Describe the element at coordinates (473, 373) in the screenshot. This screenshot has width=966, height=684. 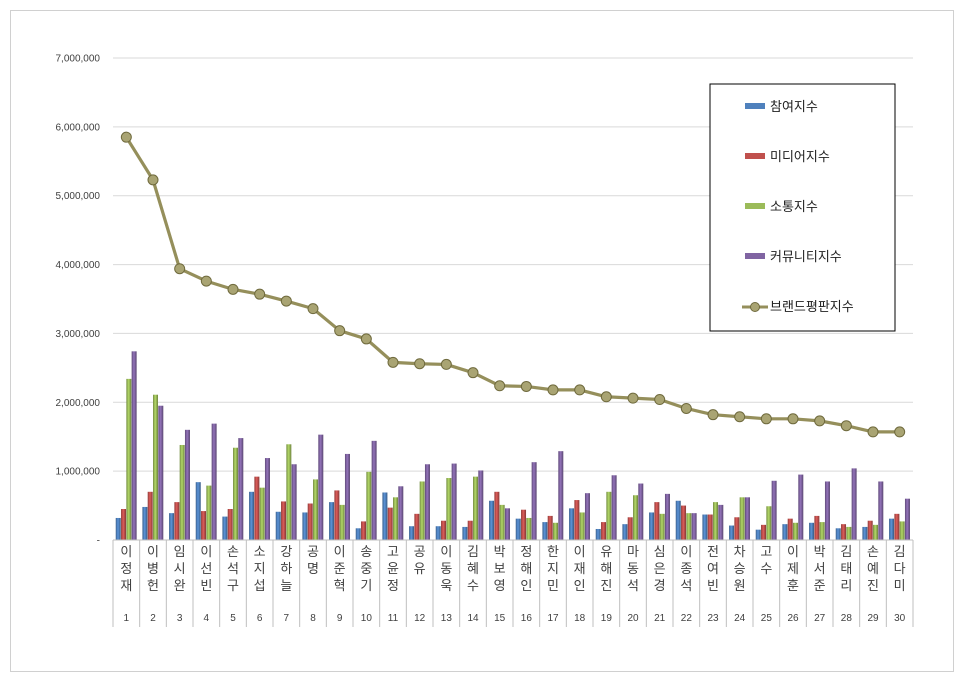
I see `point-브랜드평판지수-14` at that location.